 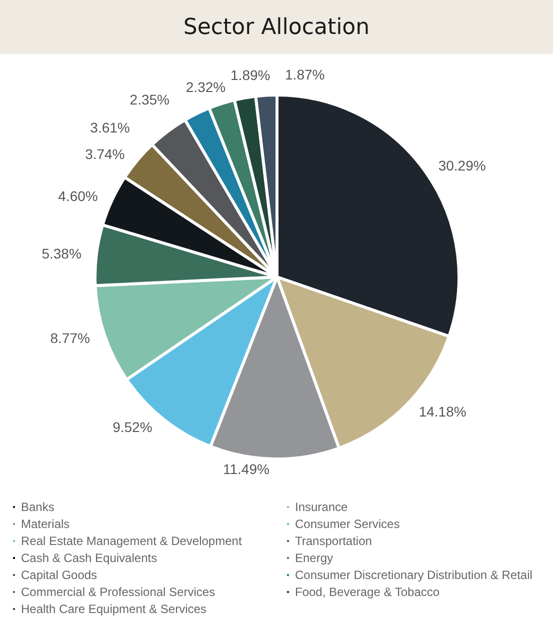 What do you see at coordinates (70, 338) in the screenshot?
I see `data-label: 8.77%` at bounding box center [70, 338].